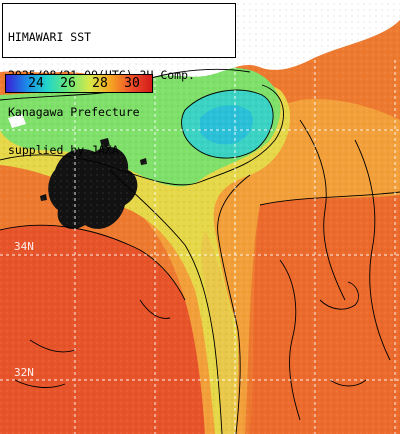 This screenshot has width=400, height=434. What do you see at coordinates (24, 246) in the screenshot?
I see `latitude-label: 34N` at bounding box center [24, 246].